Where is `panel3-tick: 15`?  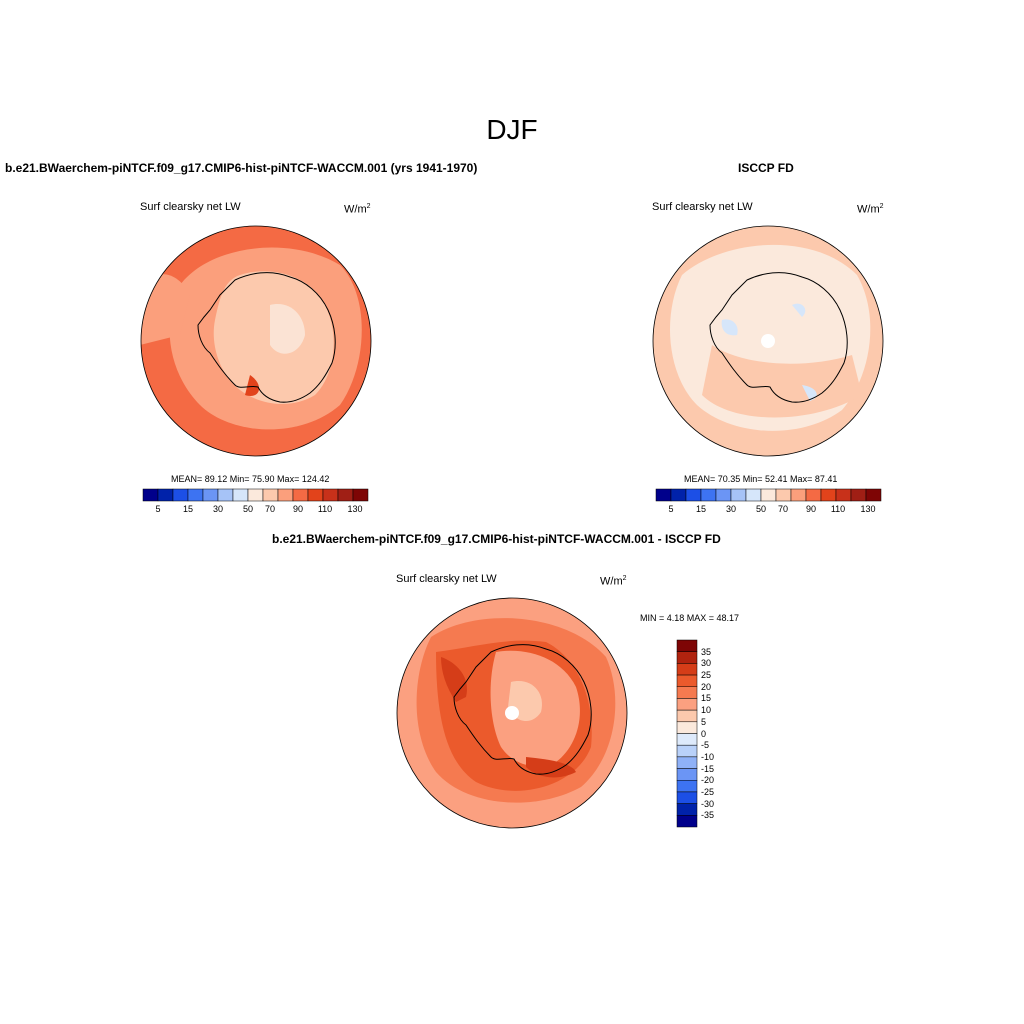
panel3-tick: 15 is located at coordinates (706, 698).